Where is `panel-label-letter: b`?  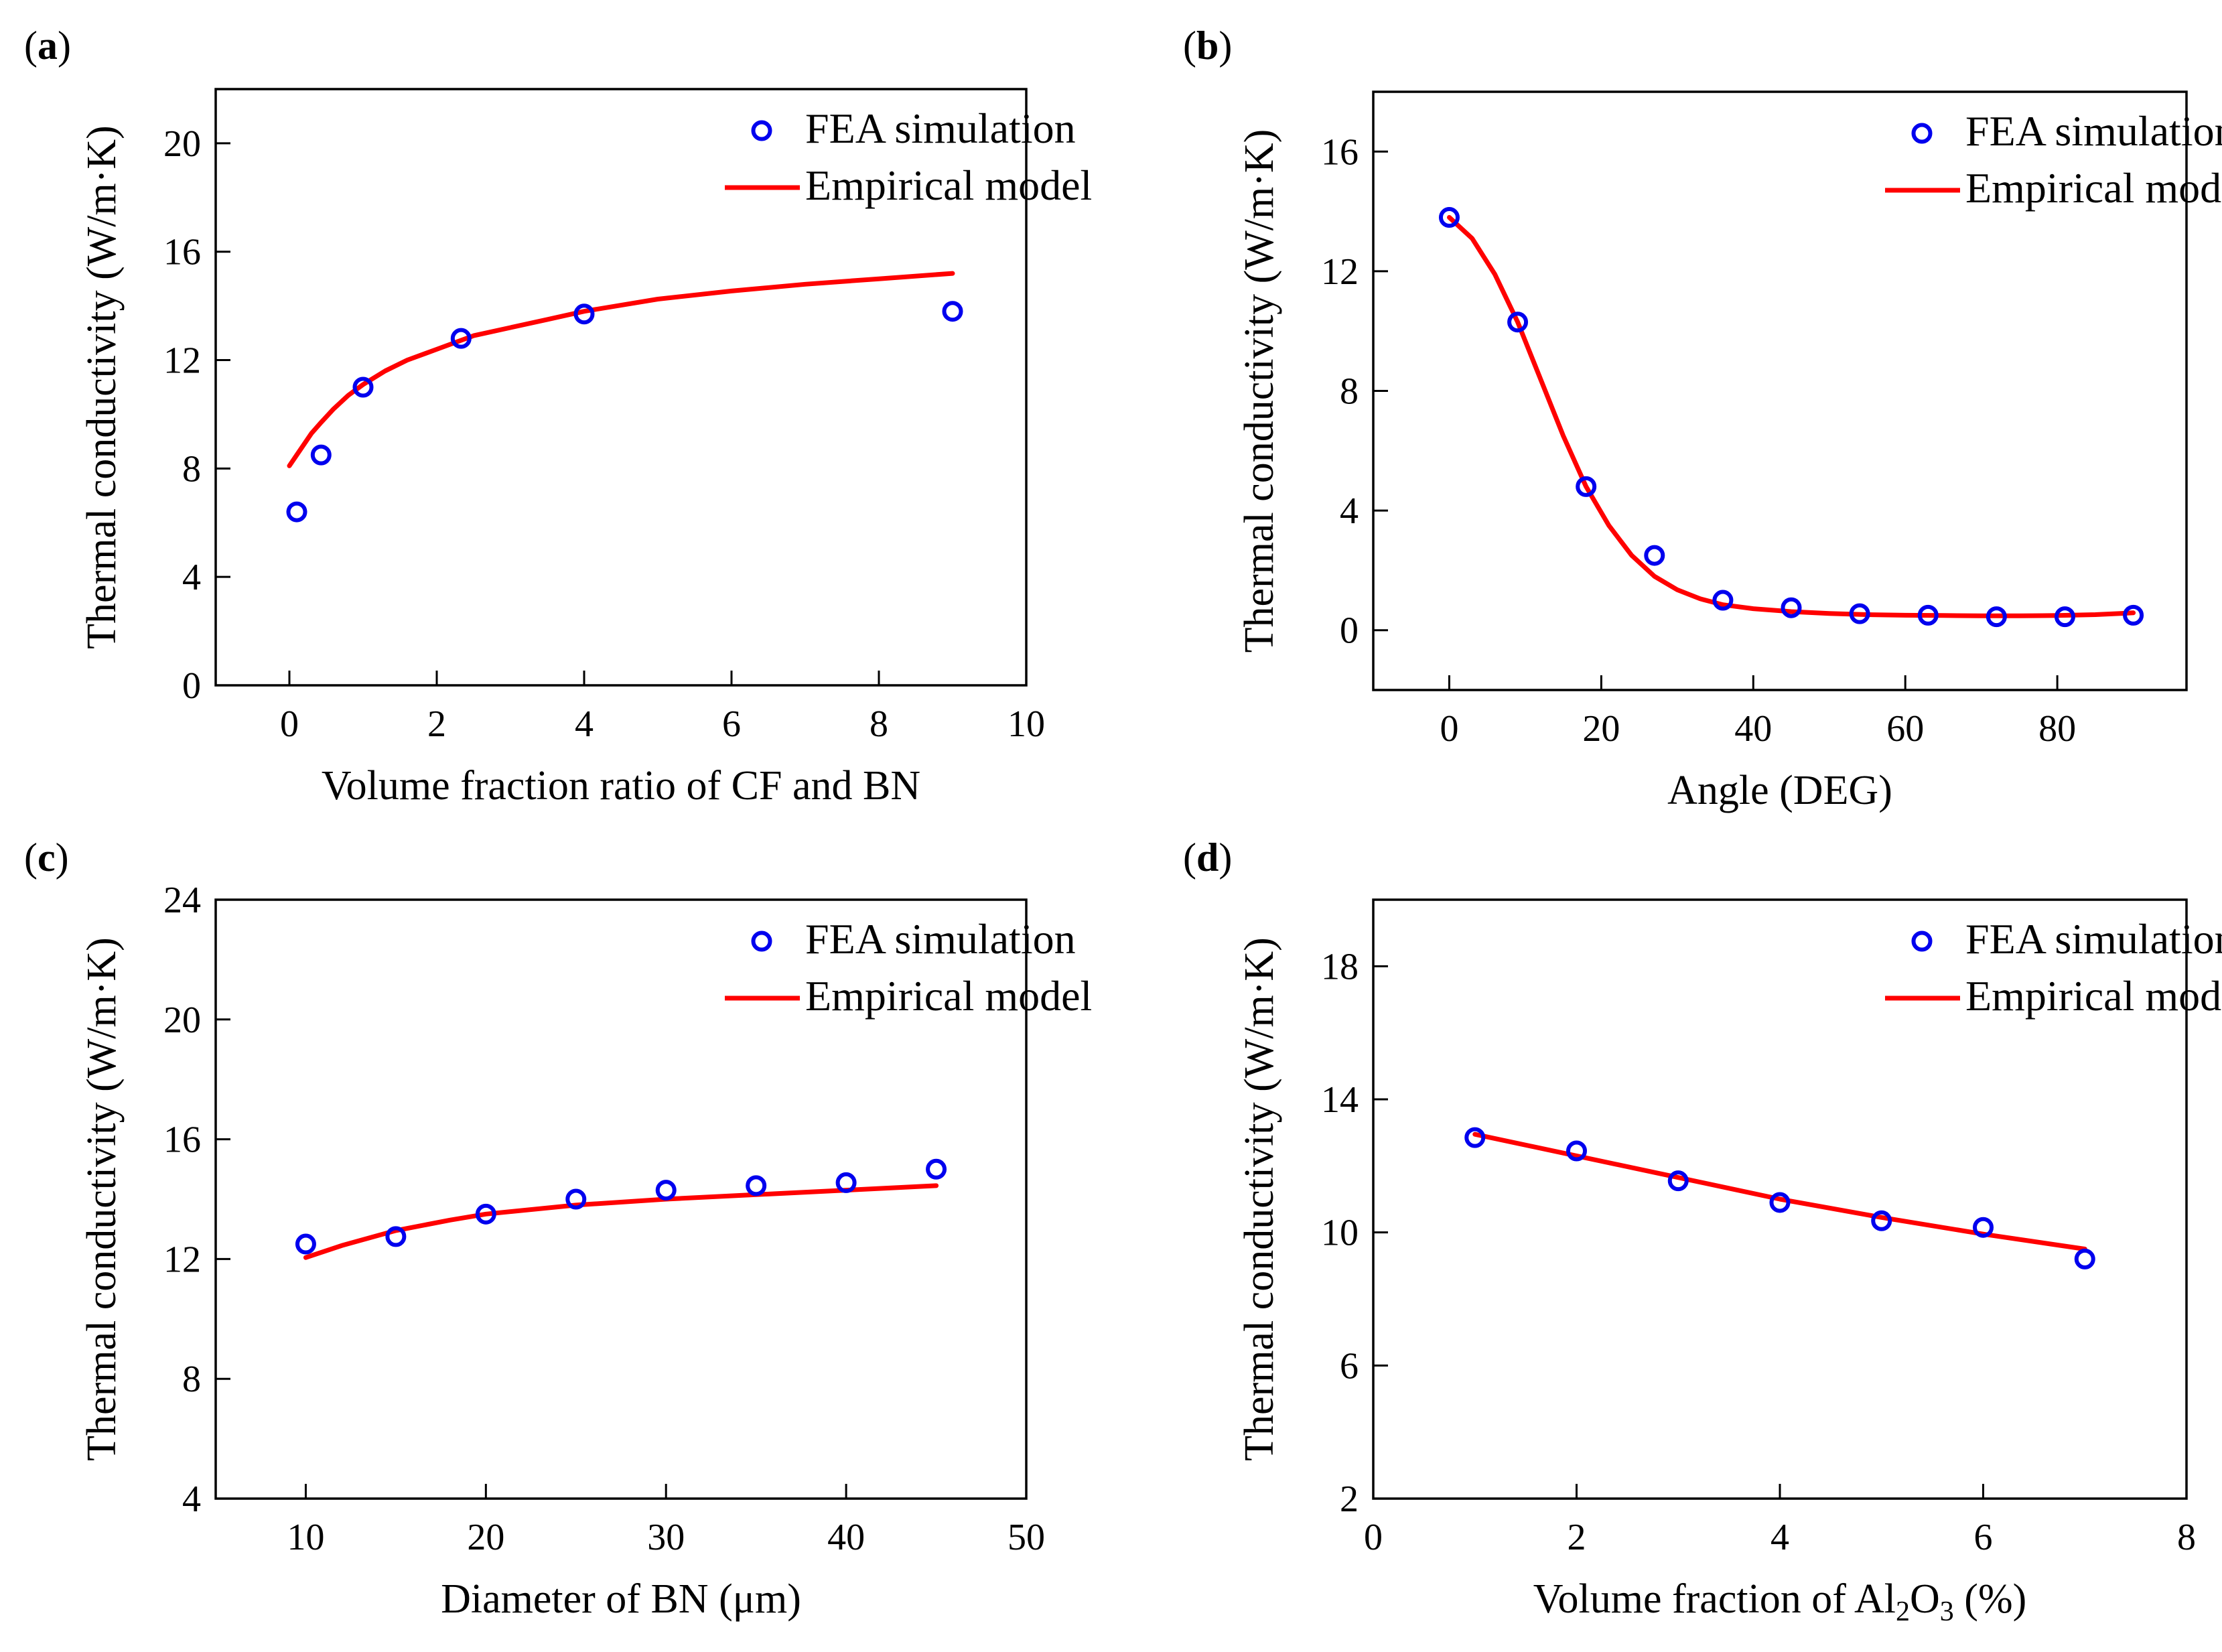
panel-label-letter: b is located at coordinates (1207, 45).